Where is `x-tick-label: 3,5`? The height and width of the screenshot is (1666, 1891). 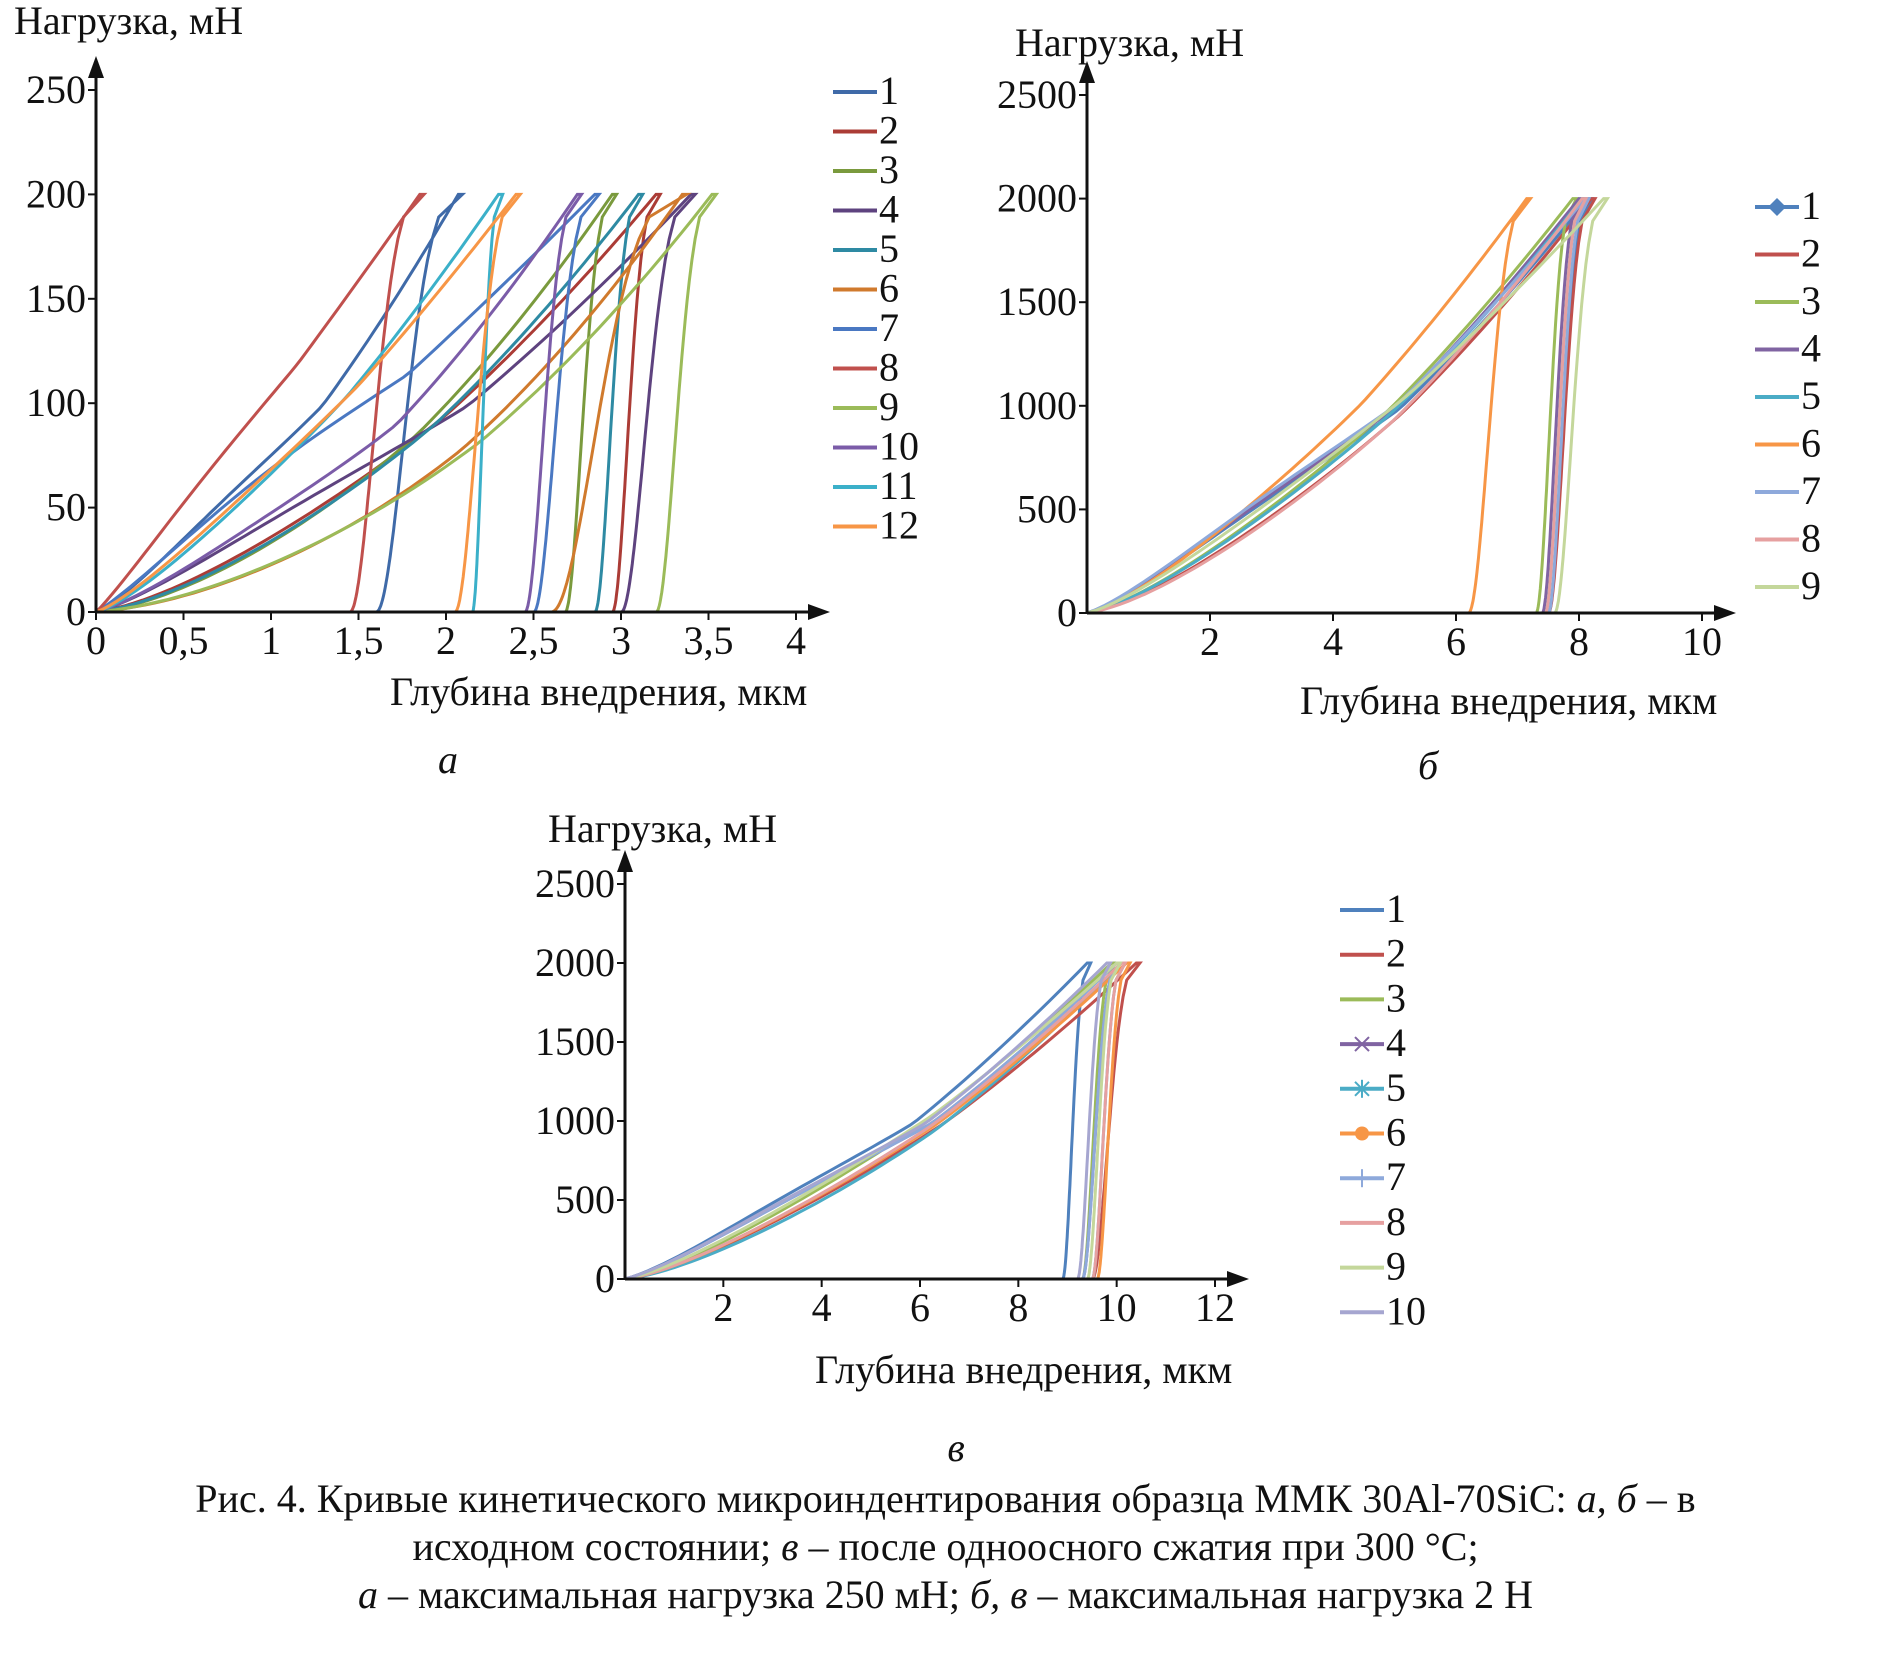
x-tick-label: 3,5 is located at coordinates (709, 640).